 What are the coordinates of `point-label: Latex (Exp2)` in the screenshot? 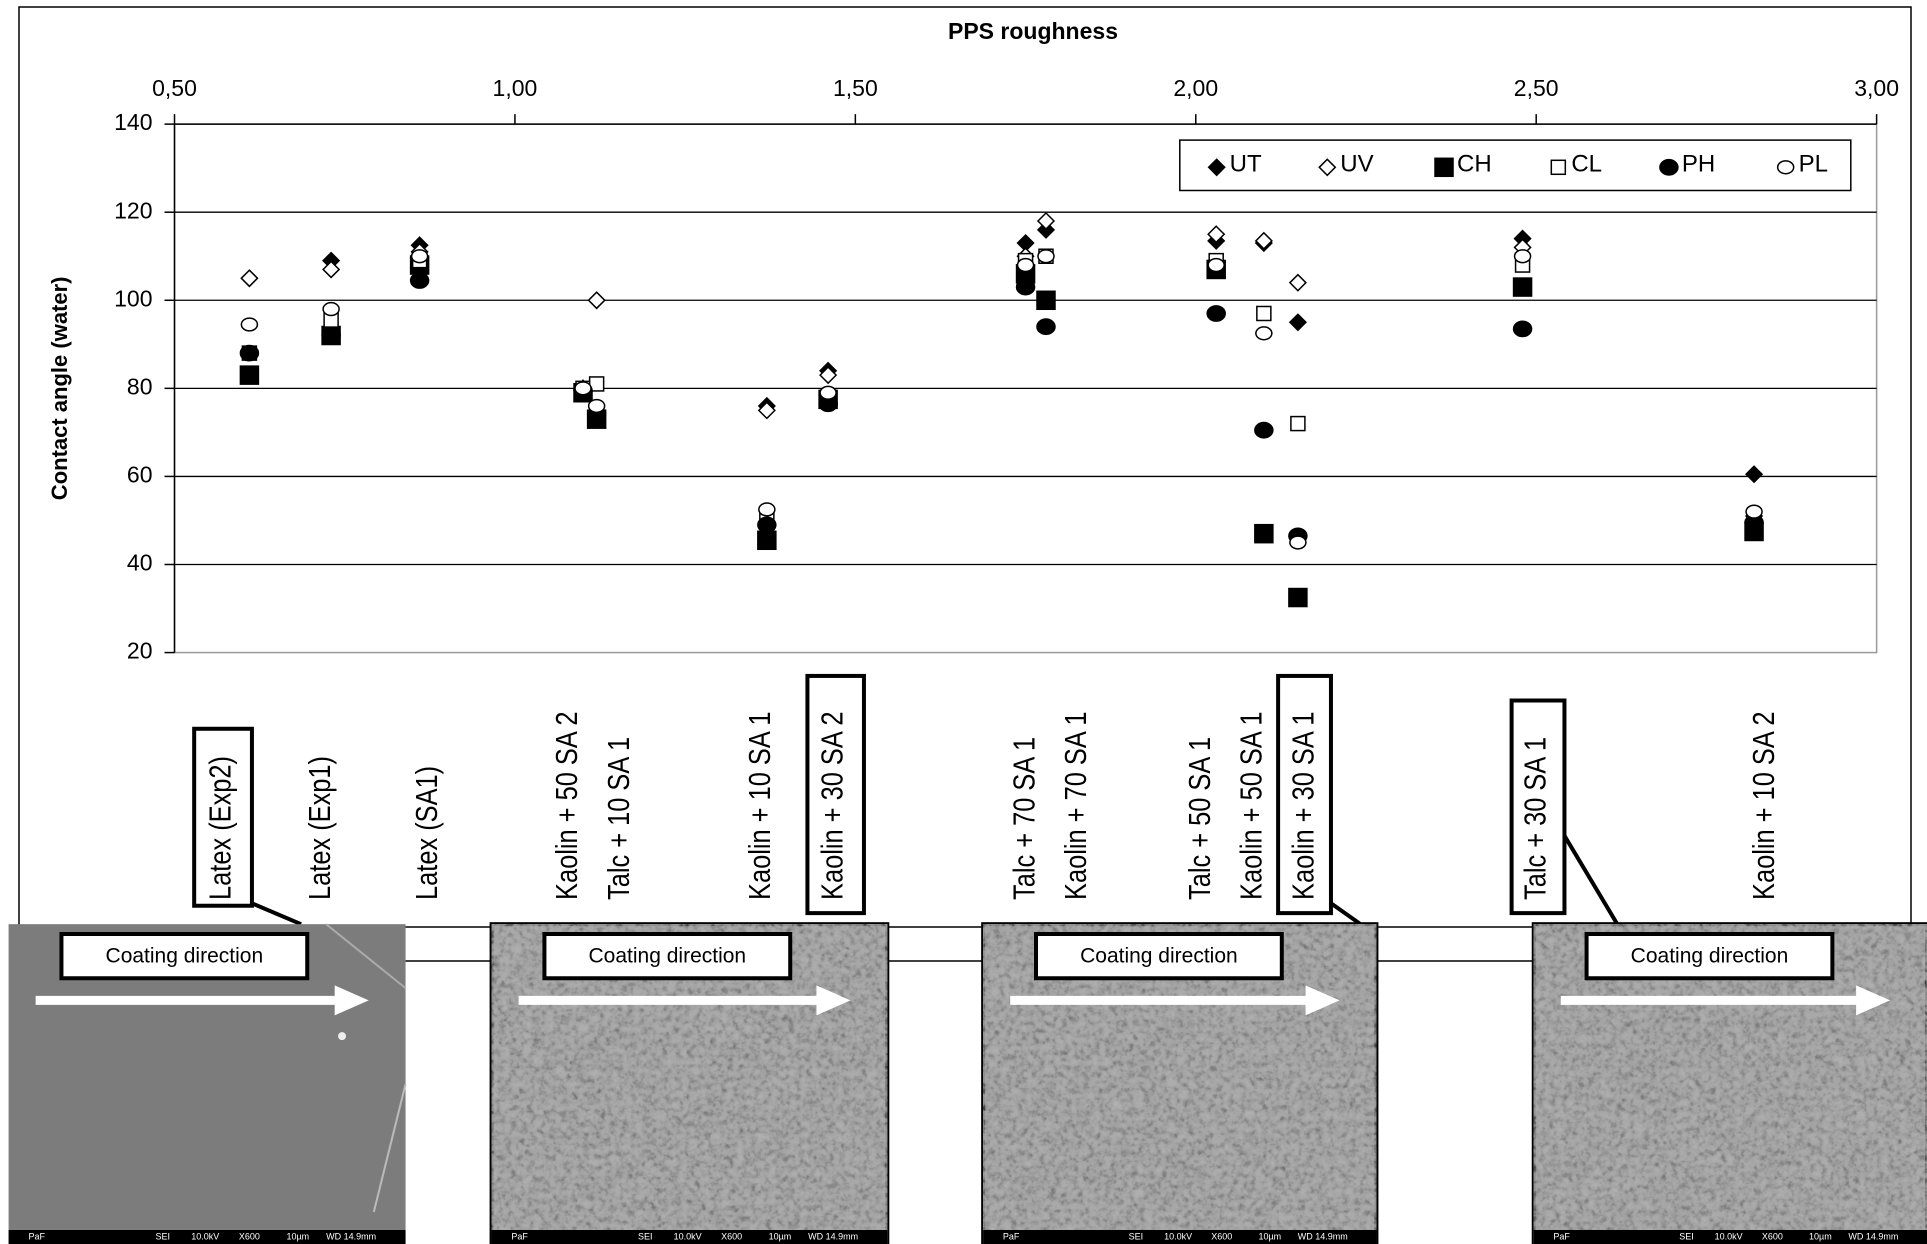 It's located at (220, 828).